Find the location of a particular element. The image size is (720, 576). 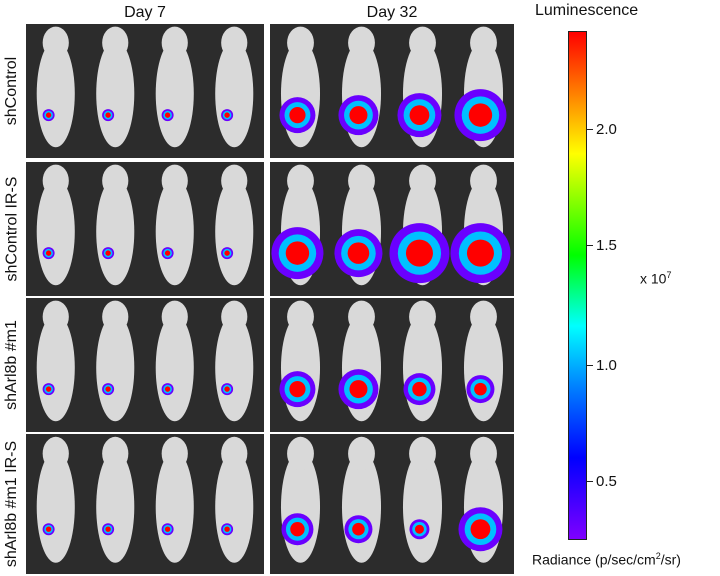

row-label-shcontrol-irs: shControl IR-S is located at coordinates (12, 229).